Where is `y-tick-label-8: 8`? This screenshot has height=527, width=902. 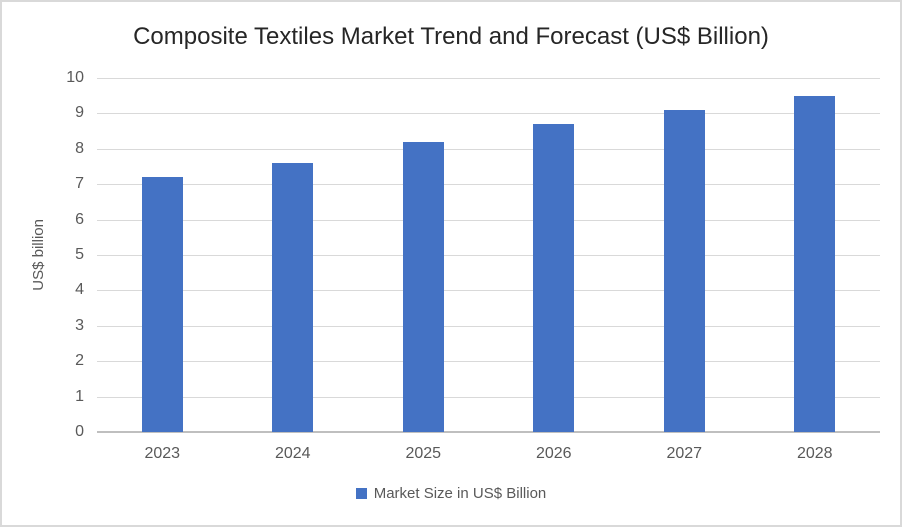
y-tick-label-8: 8 is located at coordinates (79, 148).